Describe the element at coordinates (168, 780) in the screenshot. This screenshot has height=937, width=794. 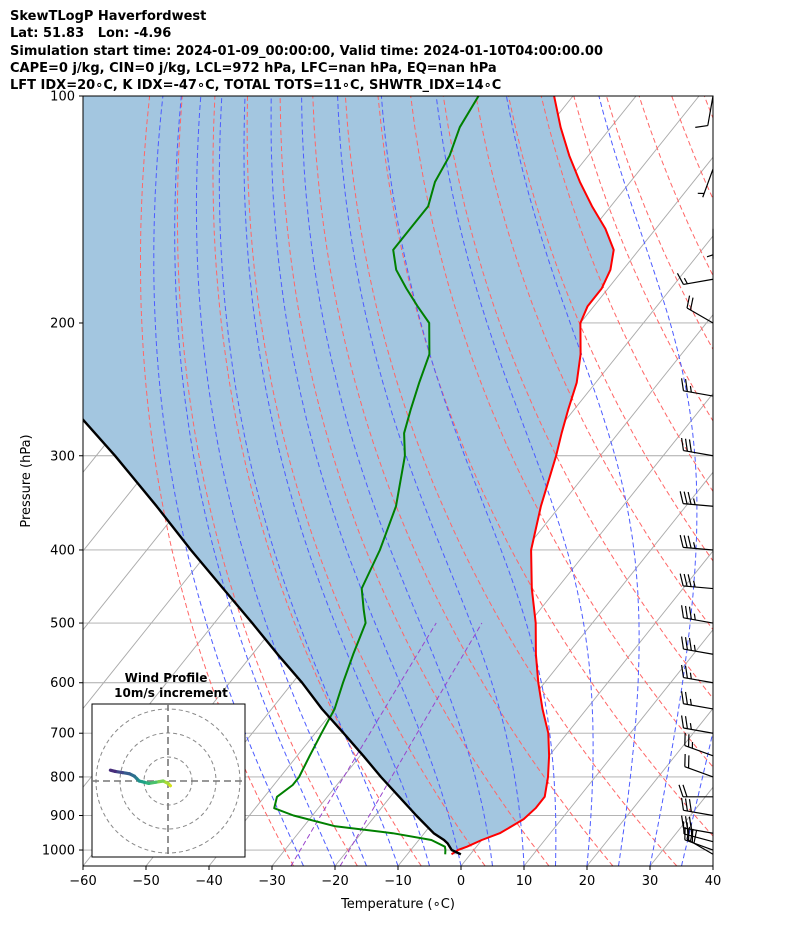
I see `hodograph-content` at that location.